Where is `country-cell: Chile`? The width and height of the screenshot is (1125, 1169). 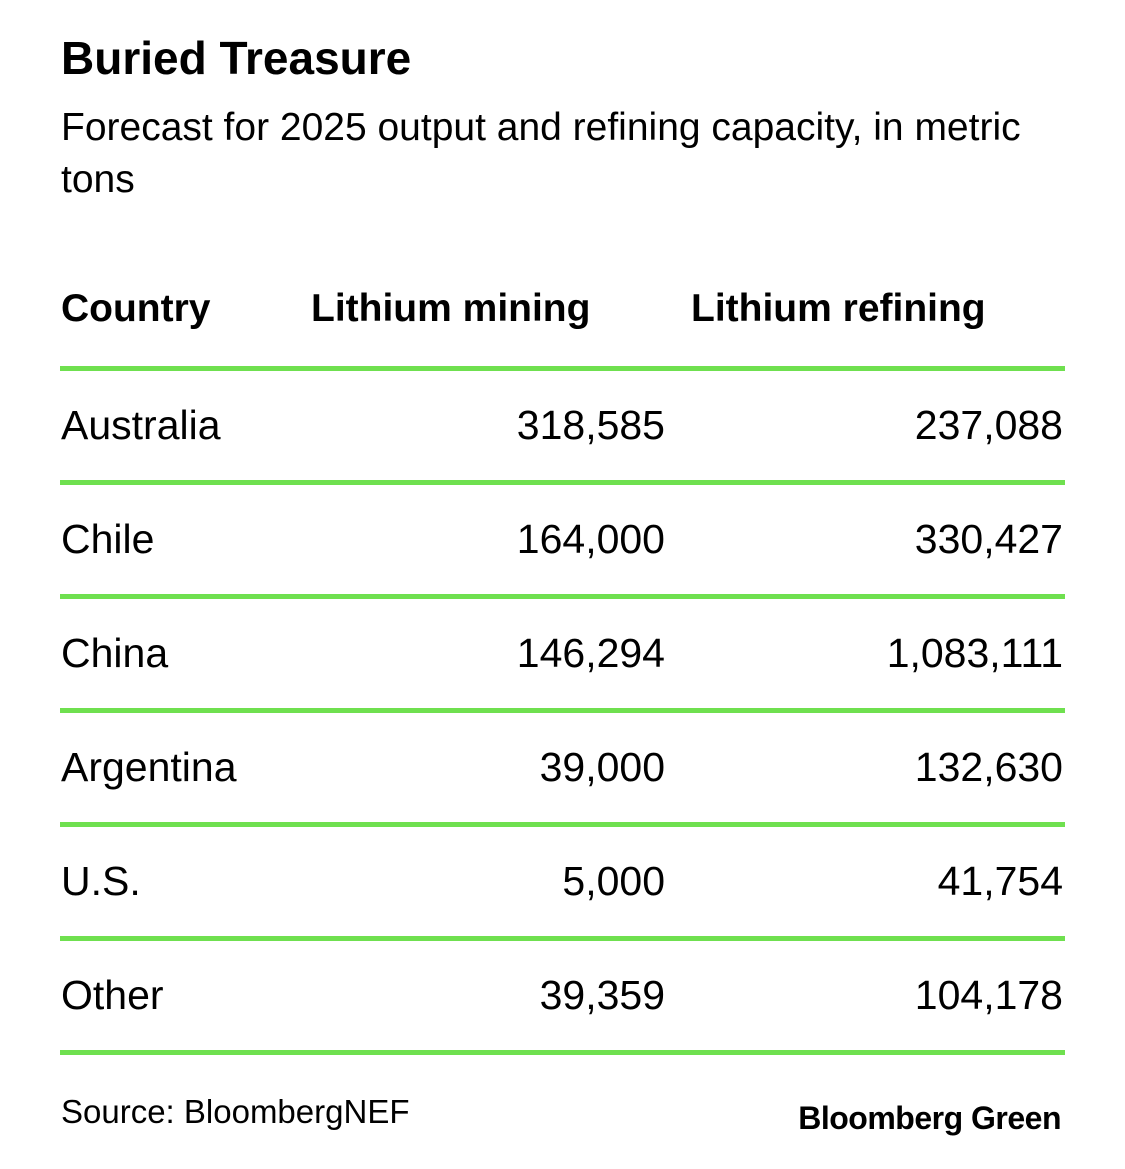 country-cell: Chile is located at coordinates (108, 539).